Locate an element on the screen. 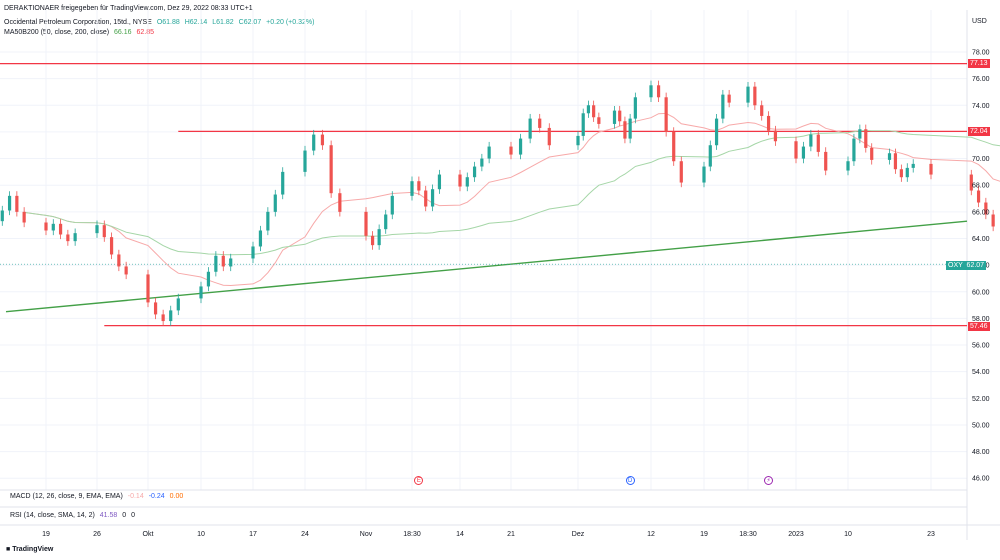 This screenshot has width=1000, height=560. y-tick-label: 74.00 is located at coordinates (981, 106).